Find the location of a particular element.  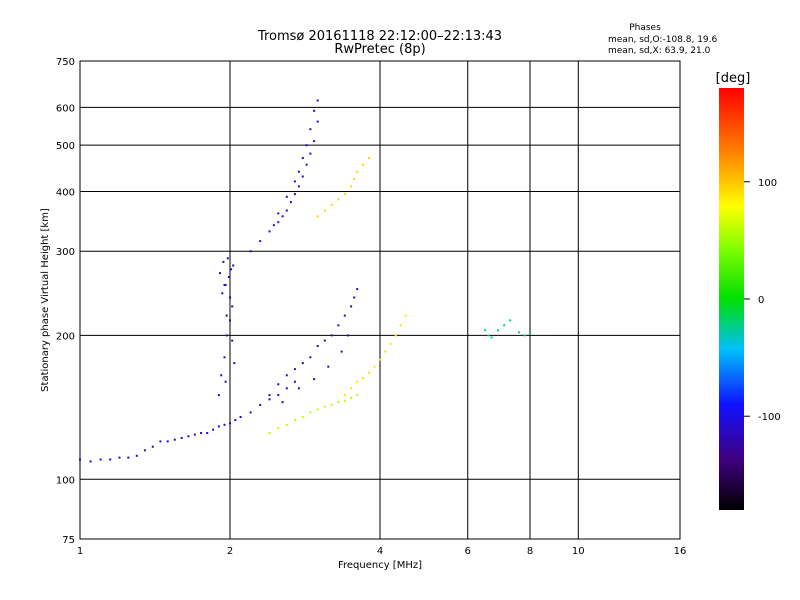

y-tick-label: 100 is located at coordinates (65, 480).